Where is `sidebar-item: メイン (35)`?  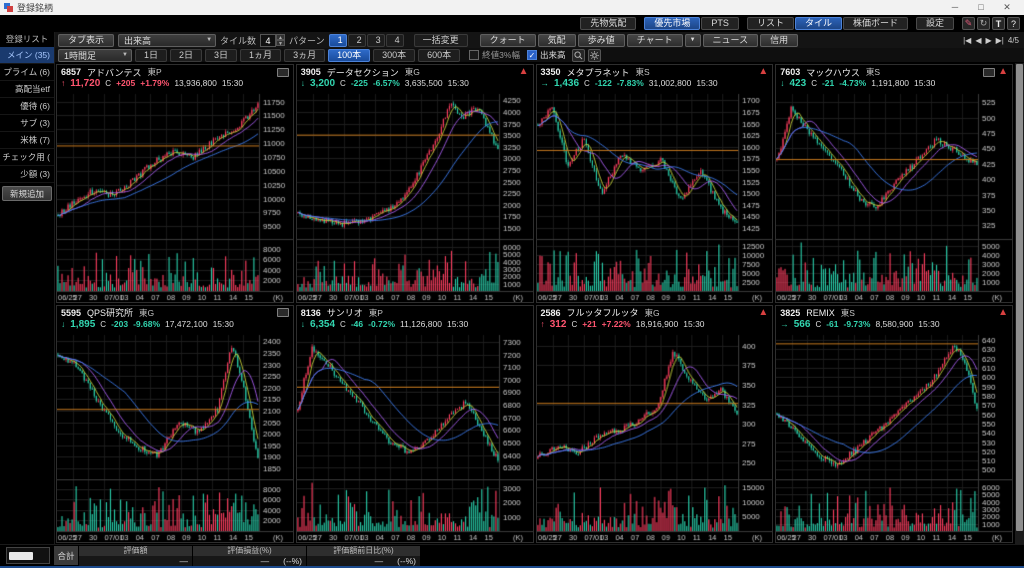
sidebar-item: メイン (35) is located at coordinates (27, 55).